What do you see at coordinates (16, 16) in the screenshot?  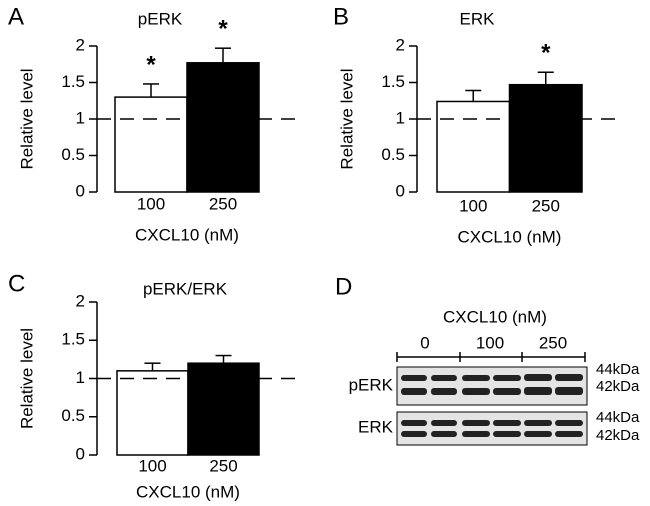 I see `panel-letter: A` at bounding box center [16, 16].